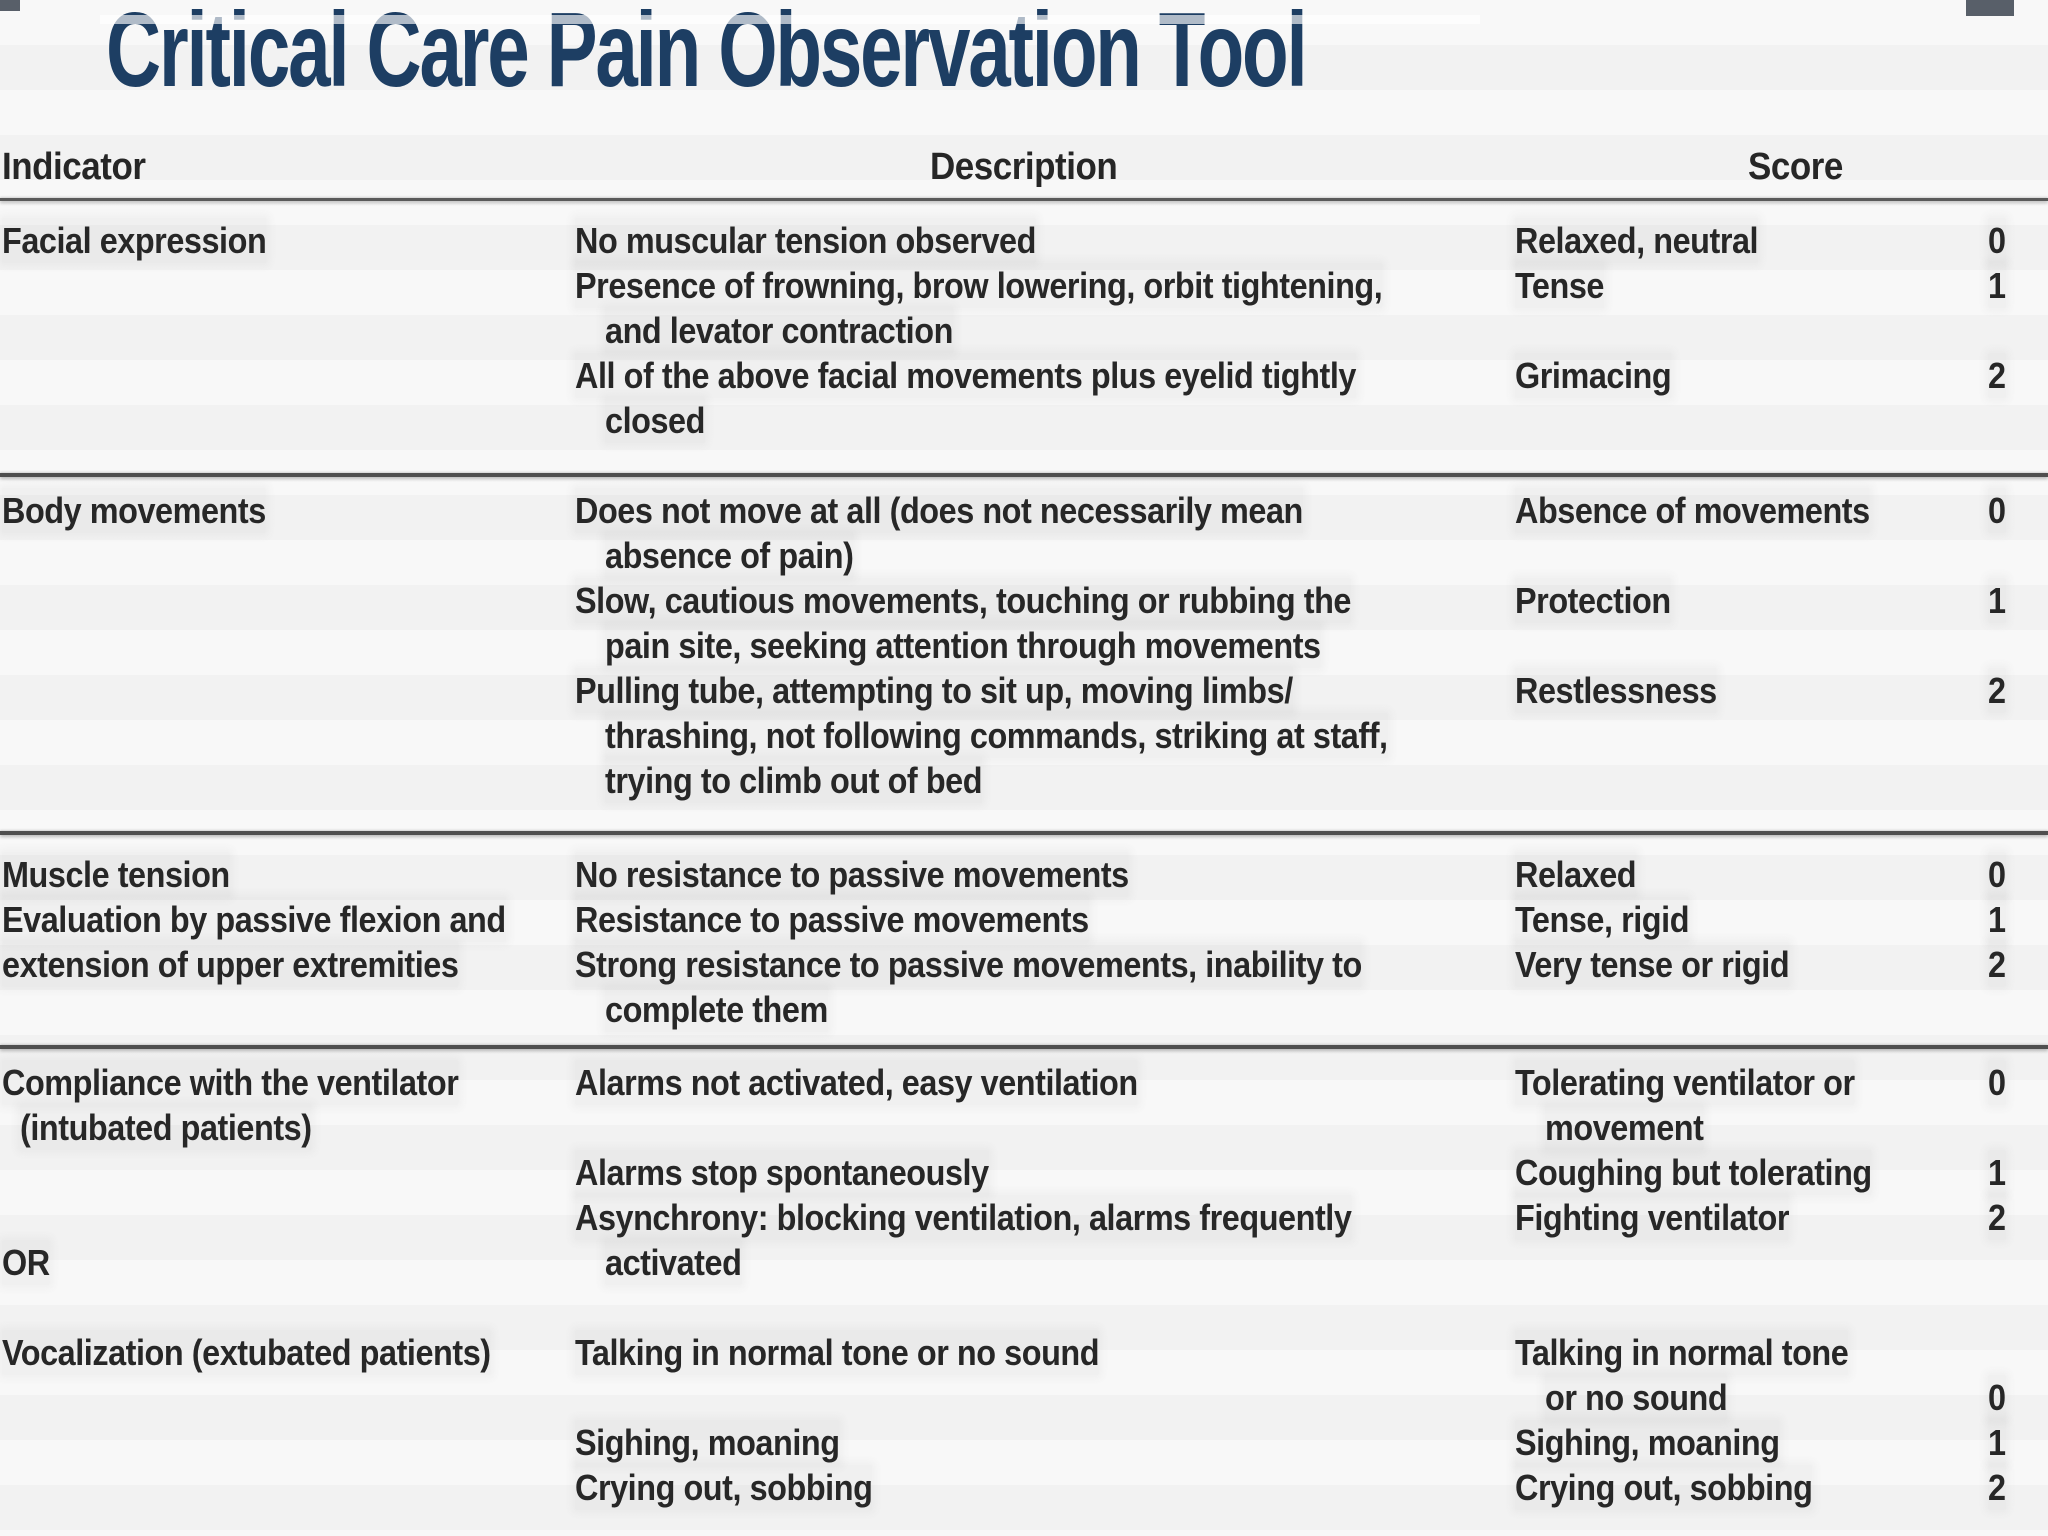 Image resolution: width=2048 pixels, height=1536 pixels. I want to click on description-cell-line: trying to climb out of bed, so click(794, 780).